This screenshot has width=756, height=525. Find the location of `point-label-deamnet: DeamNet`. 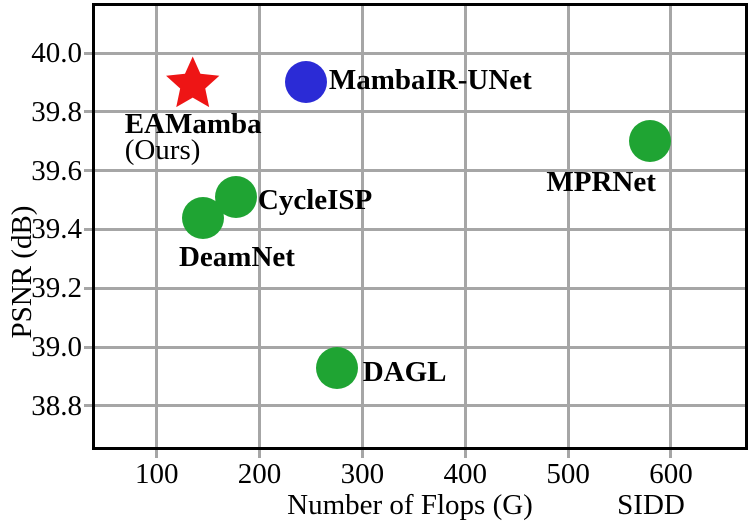

point-label-deamnet: DeamNet is located at coordinates (236, 256).